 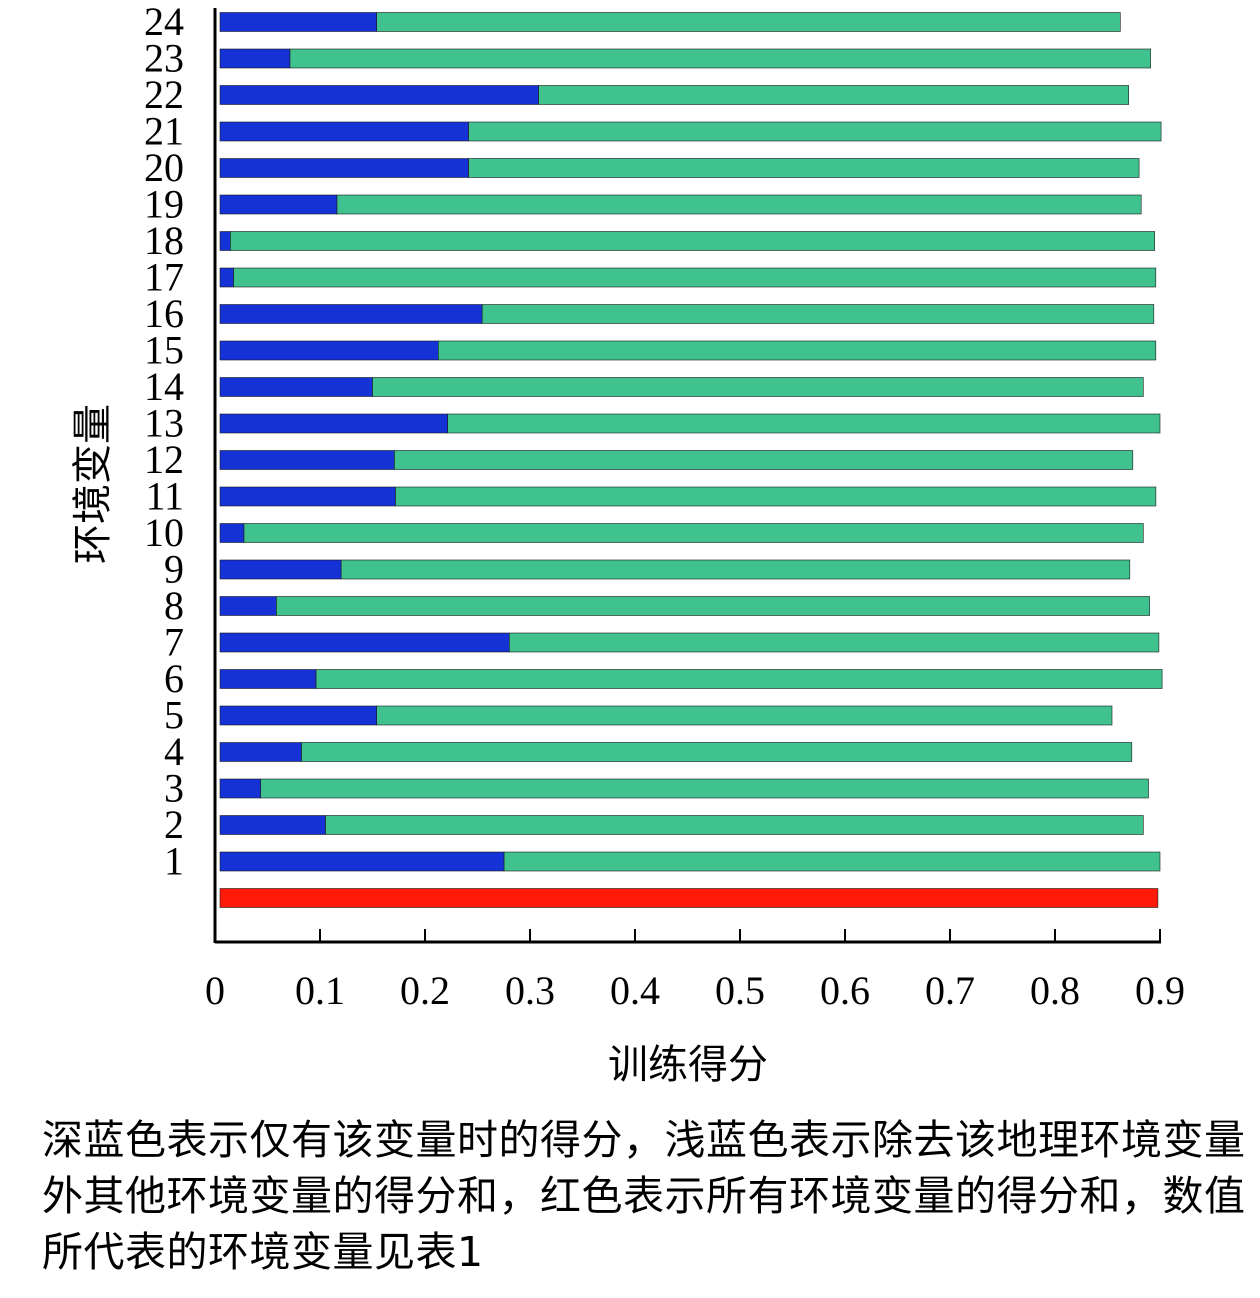 What do you see at coordinates (164, 167) in the screenshot?
I see `y-tick-label: 20` at bounding box center [164, 167].